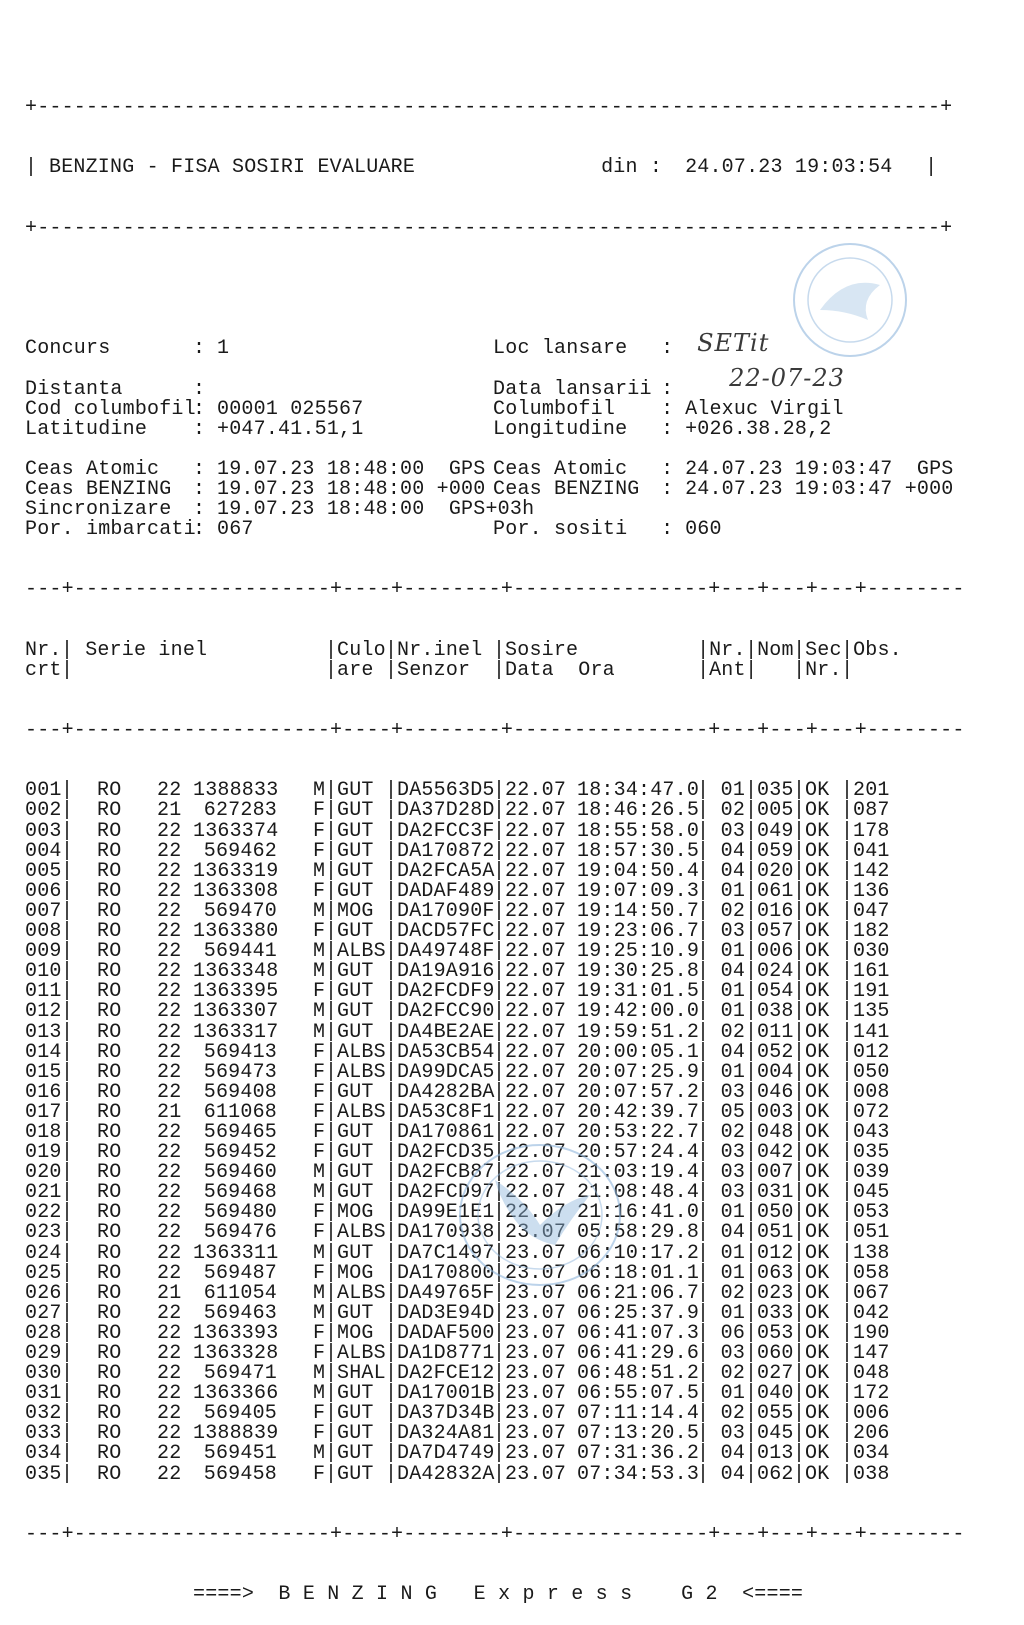 This screenshot has height=1625, width=1024. What do you see at coordinates (446, 1052) in the screenshot?
I see `sensor-id: DA53CB54` at bounding box center [446, 1052].